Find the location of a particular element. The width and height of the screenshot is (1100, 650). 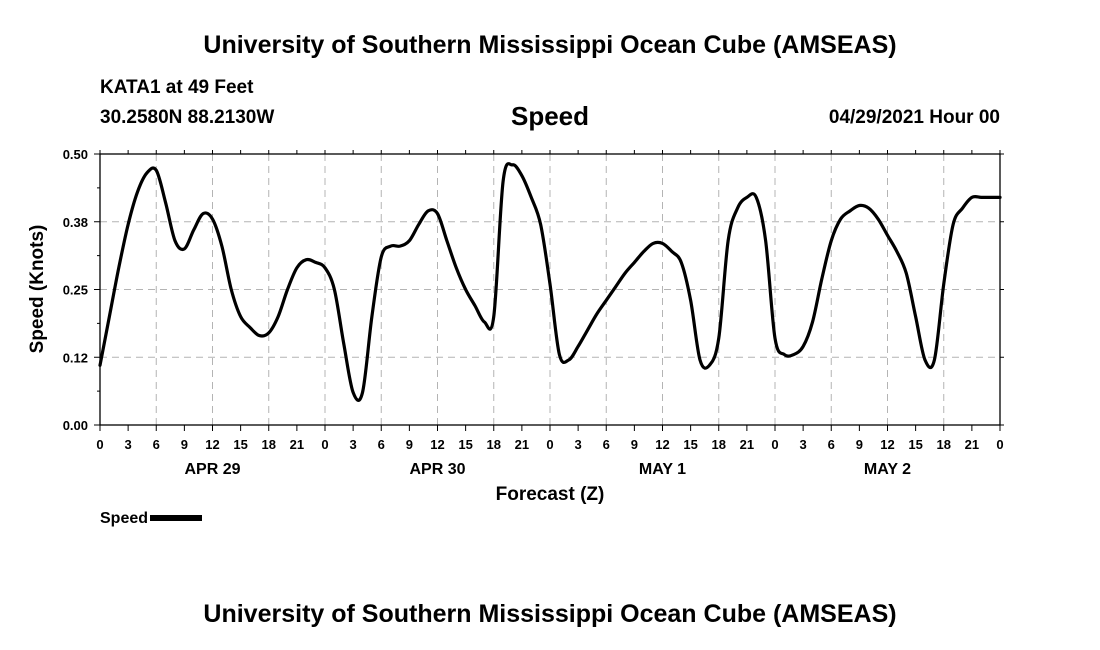

legend-line-swatch is located at coordinates (176, 517).